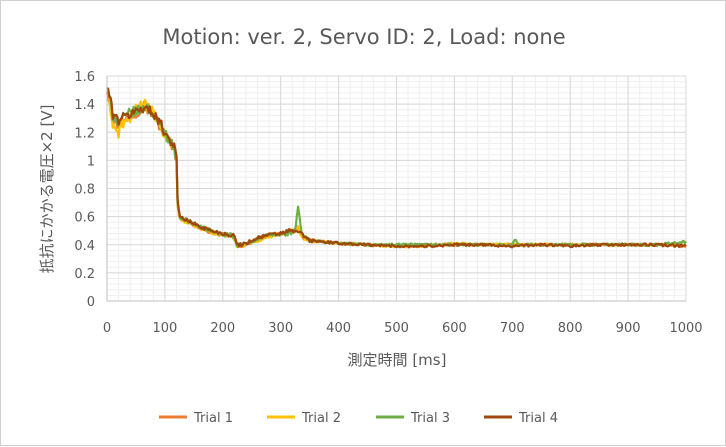 Image resolution: width=726 pixels, height=447 pixels. Describe the element at coordinates (570, 328) in the screenshot. I see `x-tick-label: 800` at that location.